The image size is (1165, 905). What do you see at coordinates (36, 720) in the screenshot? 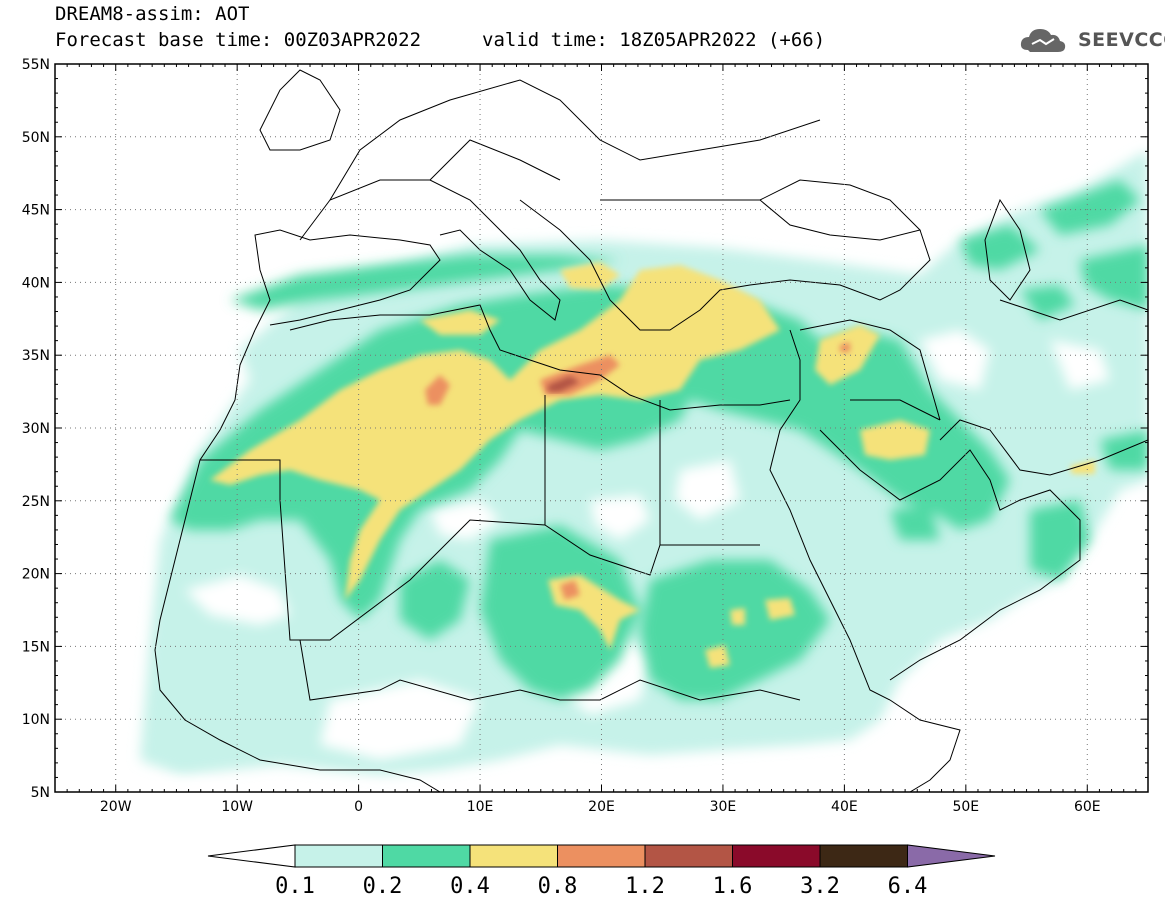
I see `lat-label: 10N` at bounding box center [36, 720].